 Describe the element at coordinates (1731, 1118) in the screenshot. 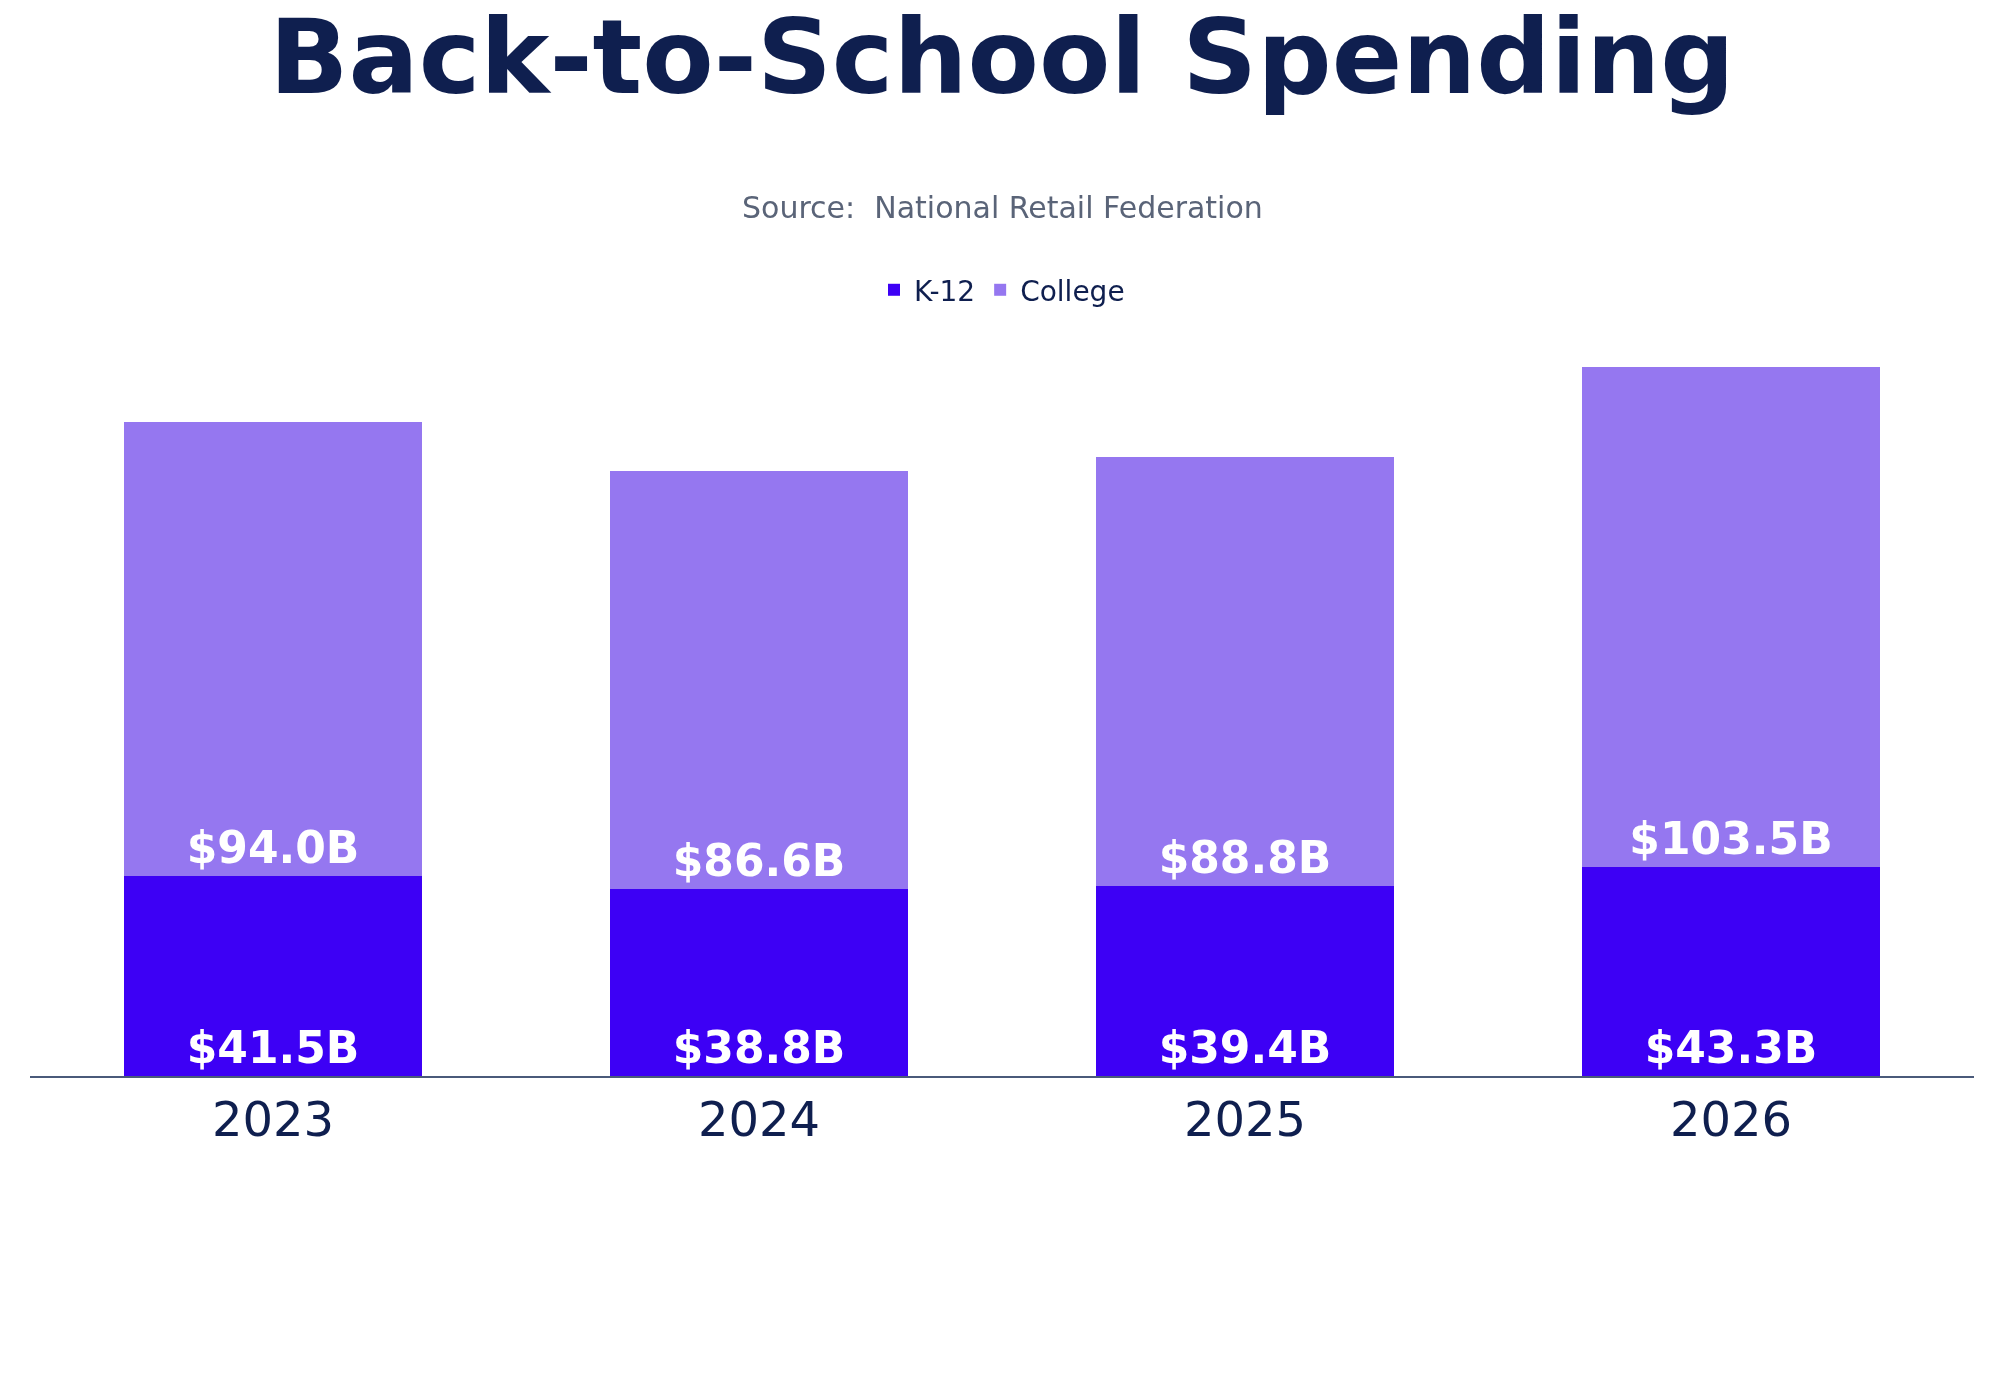

I see `x-tick-label: 2026` at that location.